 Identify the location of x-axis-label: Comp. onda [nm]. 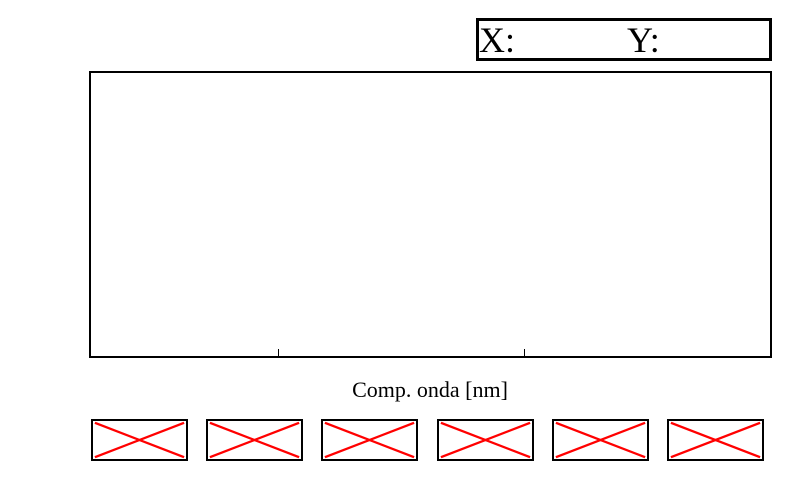
(430, 389).